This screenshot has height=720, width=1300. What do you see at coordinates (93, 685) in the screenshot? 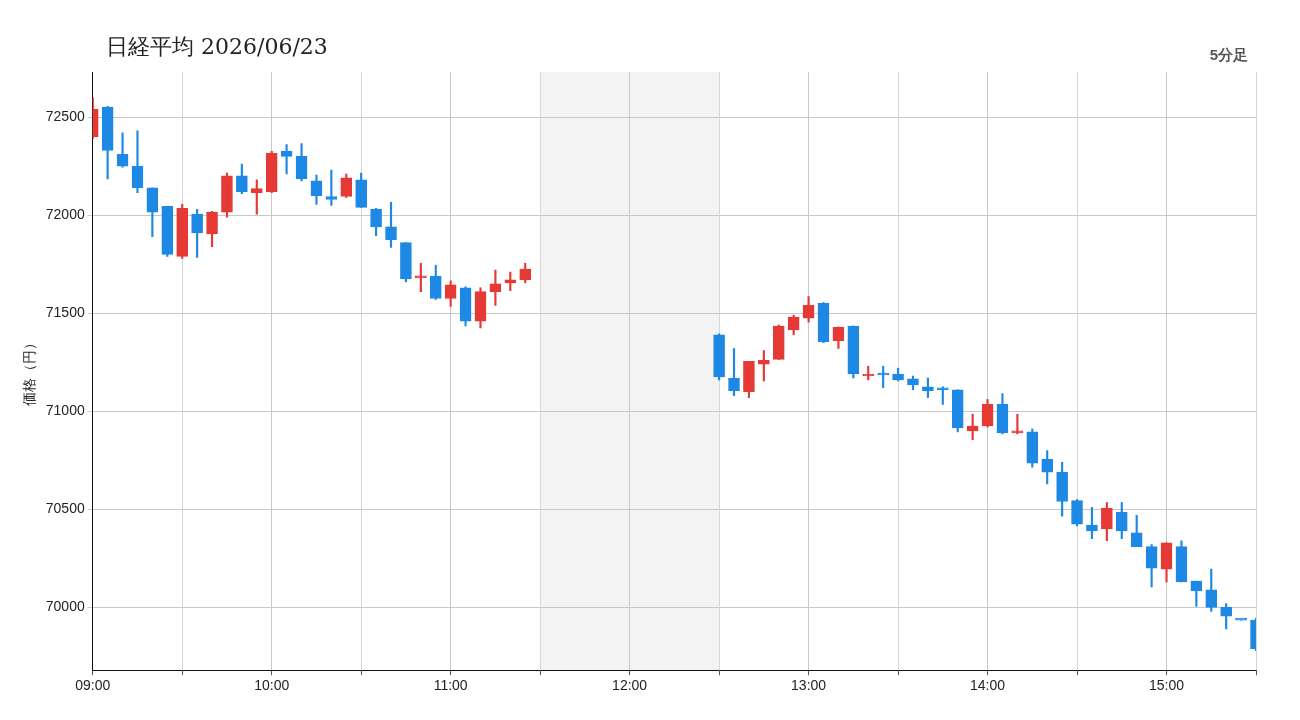
I see `x-tick-label: 09:00` at bounding box center [93, 685].